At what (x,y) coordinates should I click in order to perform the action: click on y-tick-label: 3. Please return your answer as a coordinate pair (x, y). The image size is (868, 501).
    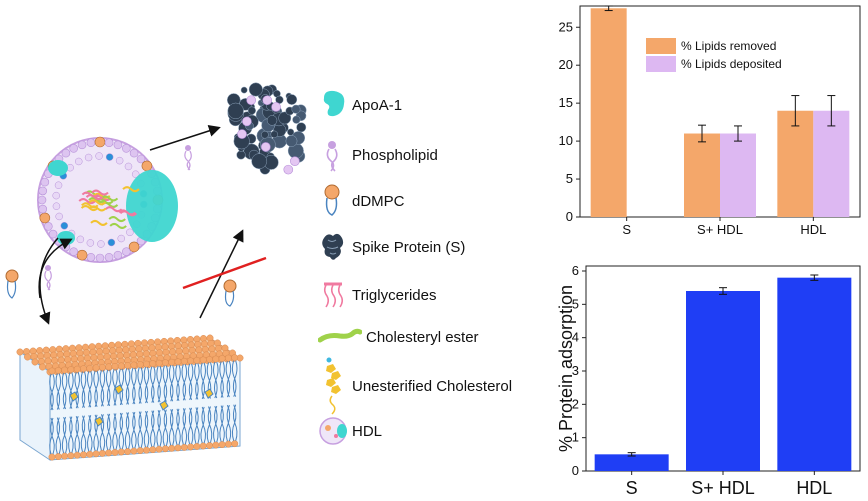
    Looking at the image, I should click on (575, 370).